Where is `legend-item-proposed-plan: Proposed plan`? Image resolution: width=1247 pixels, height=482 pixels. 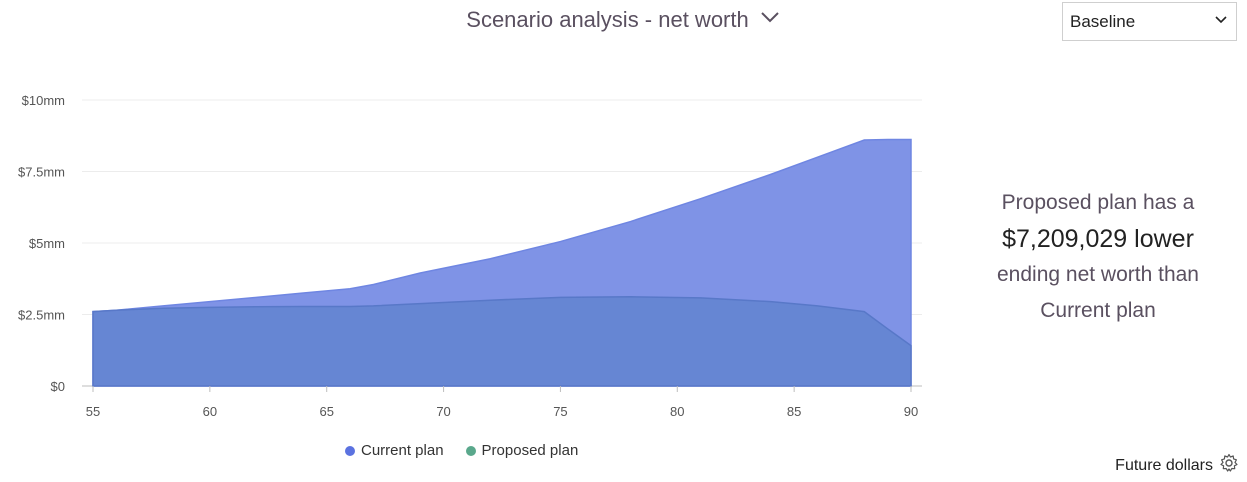 legend-item-proposed-plan: Proposed plan is located at coordinates (522, 450).